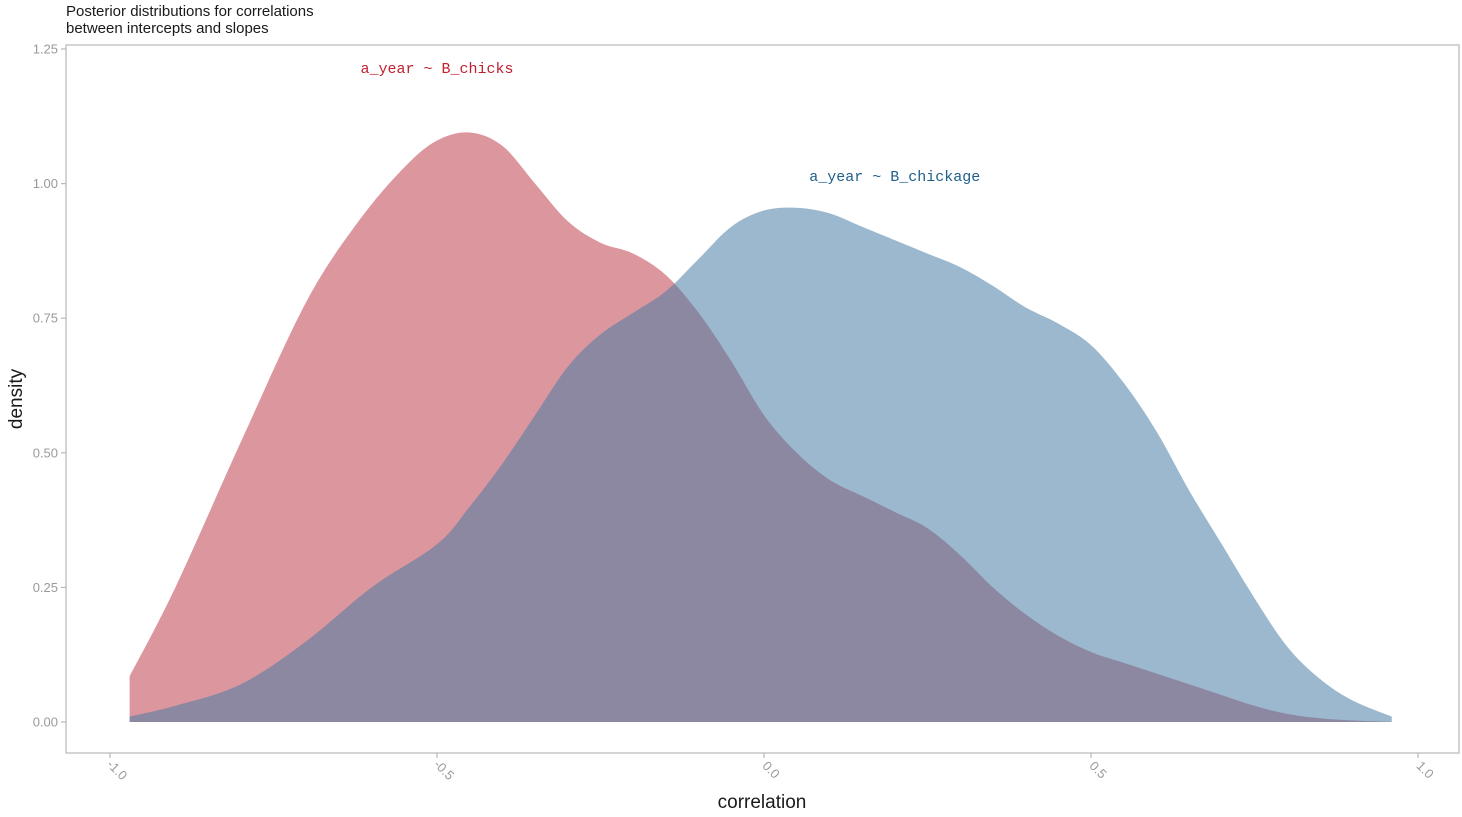 Image resolution: width=1462 pixels, height=817 pixels. Describe the element at coordinates (762, 802) in the screenshot. I see `x-axis-title: correlation` at that location.